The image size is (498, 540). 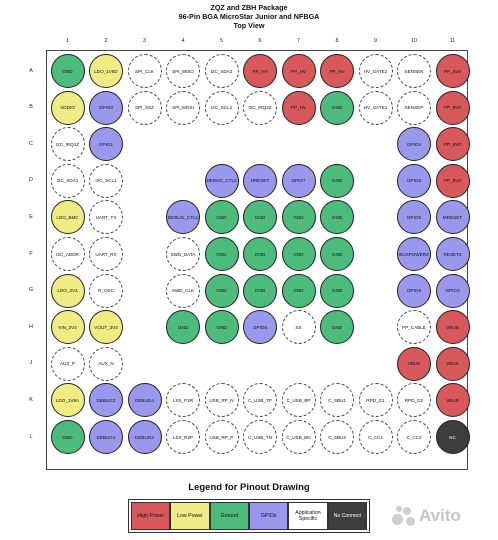 I want to click on pin-ball-h7: SS, so click(x=298, y=327).